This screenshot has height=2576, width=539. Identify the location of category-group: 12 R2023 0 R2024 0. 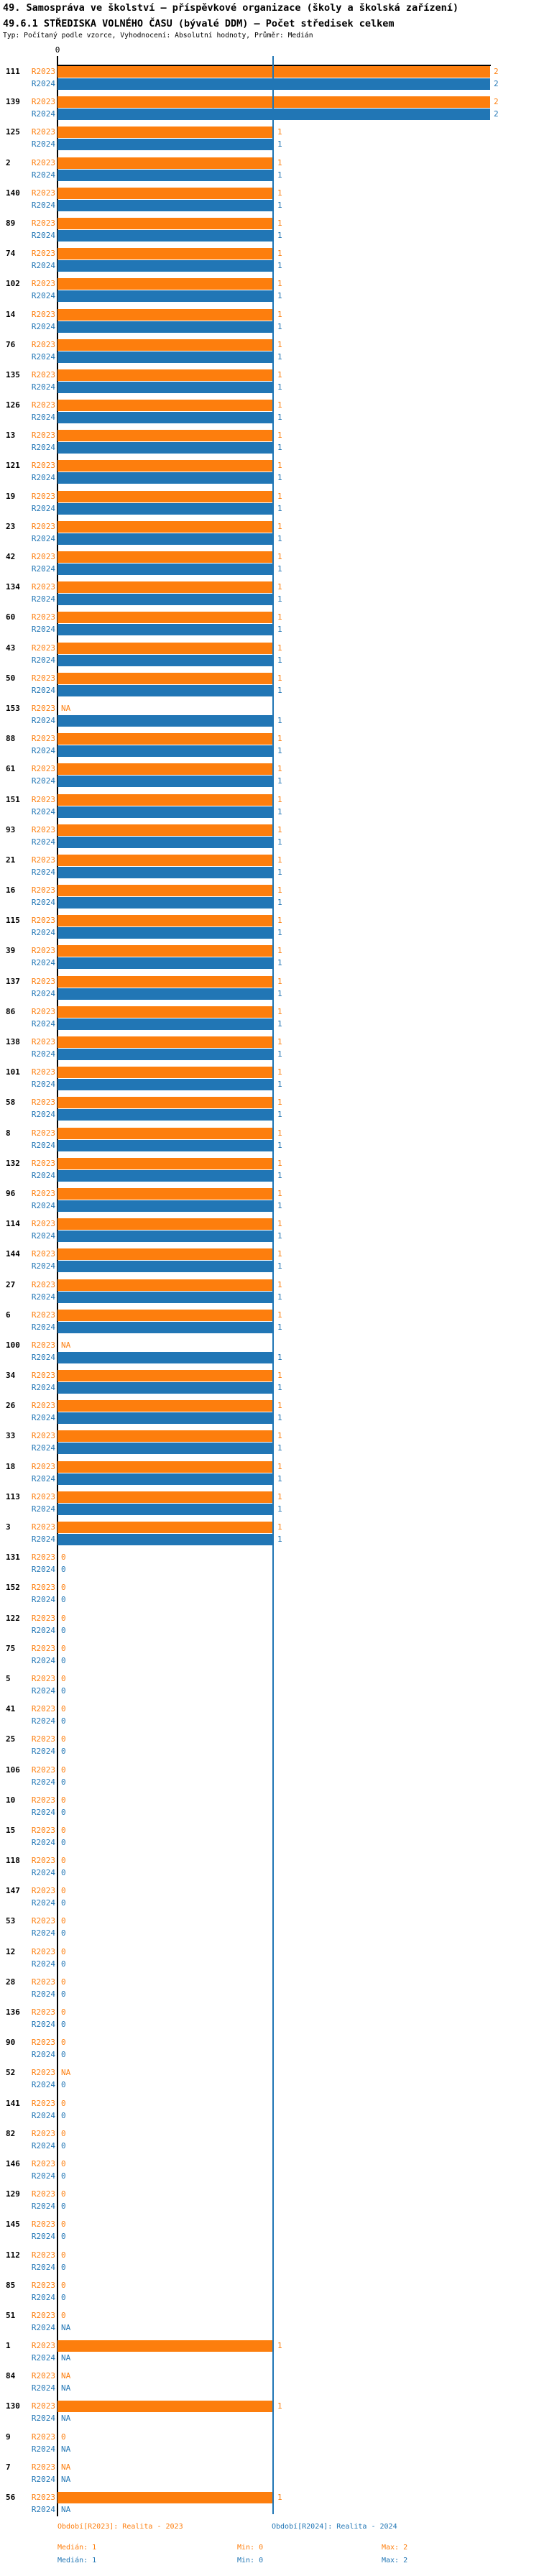
(269, 1958).